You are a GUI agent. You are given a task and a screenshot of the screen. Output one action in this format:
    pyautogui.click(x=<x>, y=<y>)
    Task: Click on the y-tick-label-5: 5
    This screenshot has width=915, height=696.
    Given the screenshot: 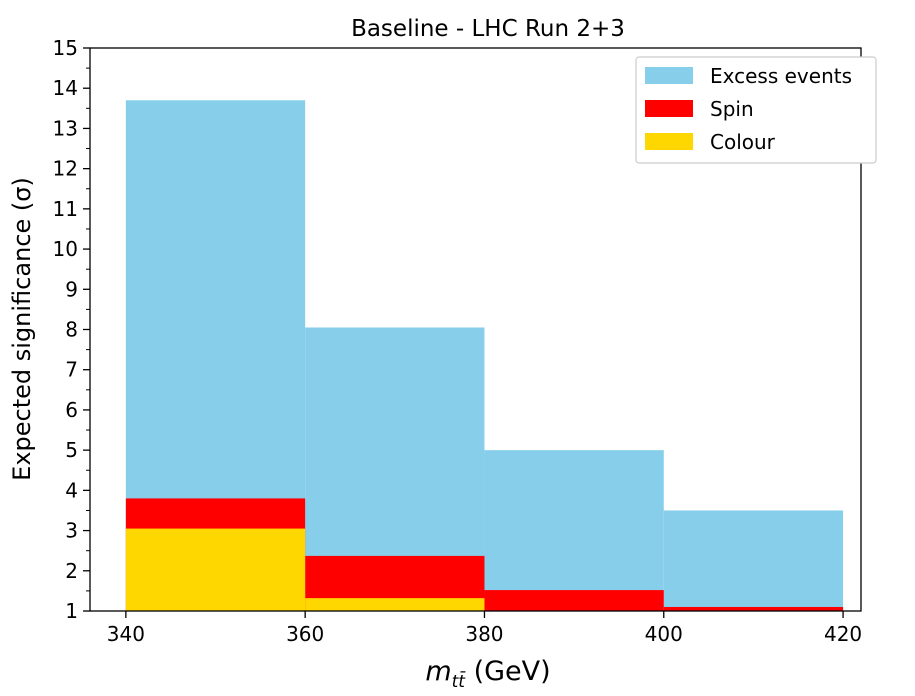 What is the action you would take?
    pyautogui.click(x=71, y=450)
    